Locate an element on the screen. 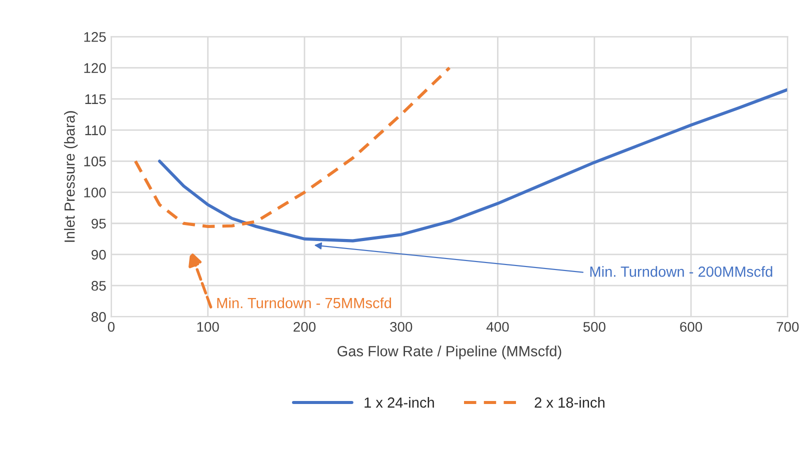  legend-label: 2 x 18-inch is located at coordinates (569, 402).